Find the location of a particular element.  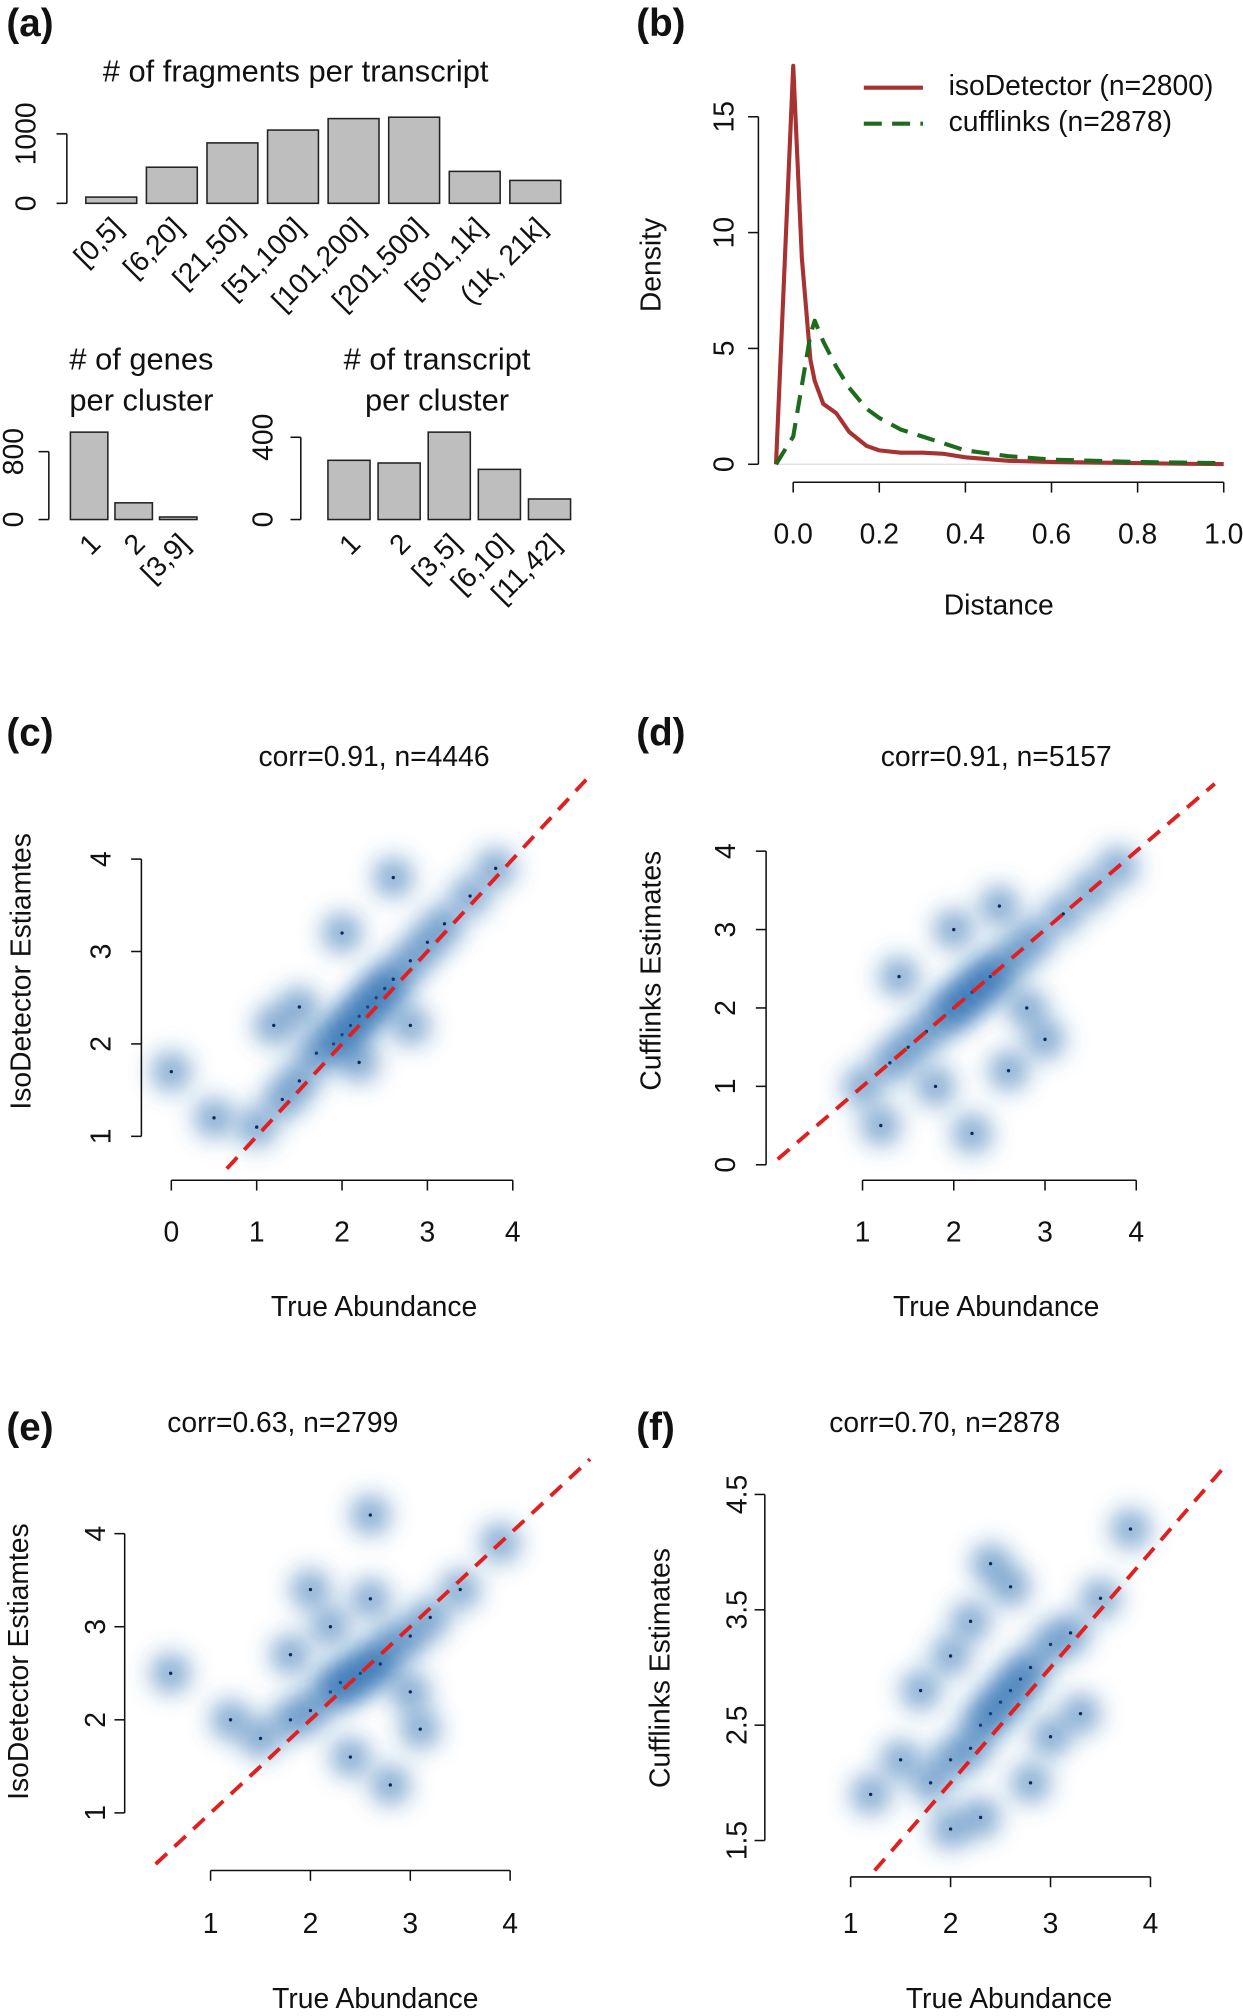

x-tick-label: 0.0 is located at coordinates (793, 534).